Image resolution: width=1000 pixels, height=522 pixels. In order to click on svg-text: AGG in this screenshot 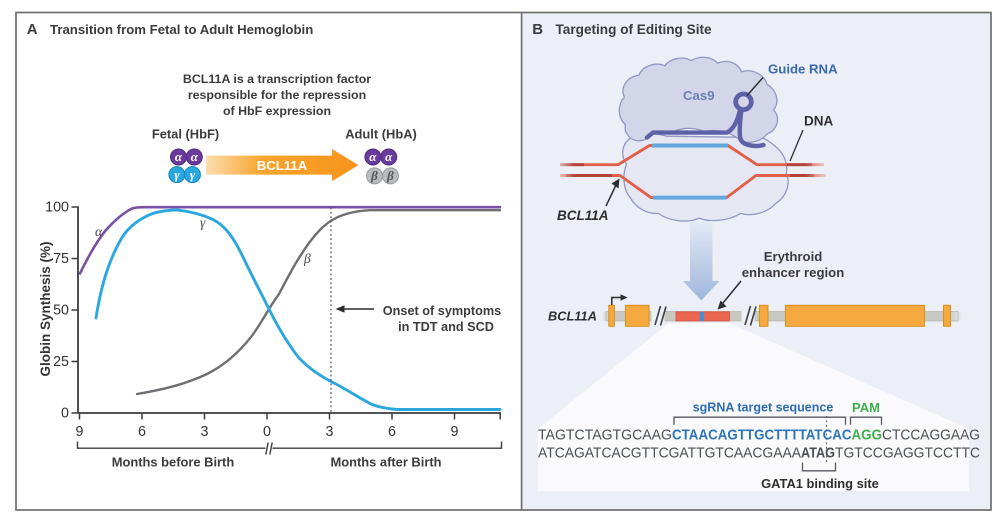, I will do `click(867, 435)`.